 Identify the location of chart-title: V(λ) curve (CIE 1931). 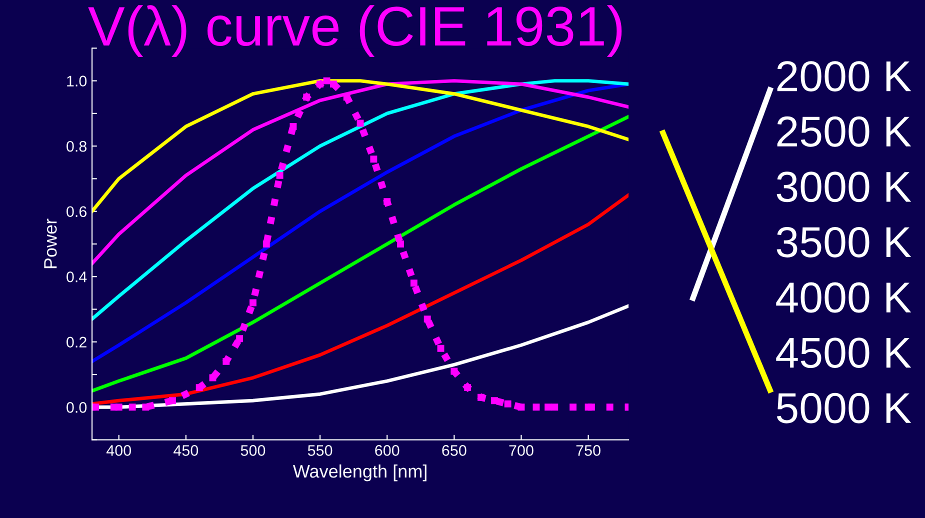
(355, 31).